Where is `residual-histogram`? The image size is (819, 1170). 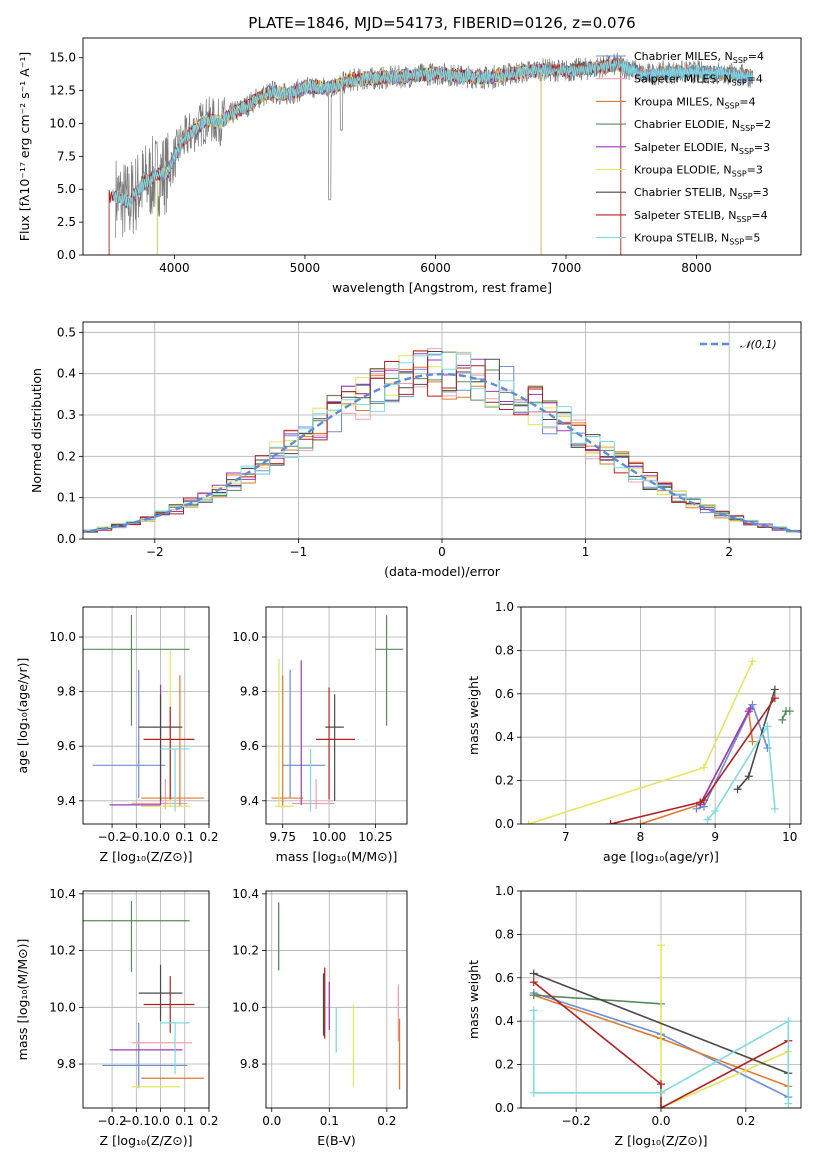 residual-histogram is located at coordinates (442, 442).